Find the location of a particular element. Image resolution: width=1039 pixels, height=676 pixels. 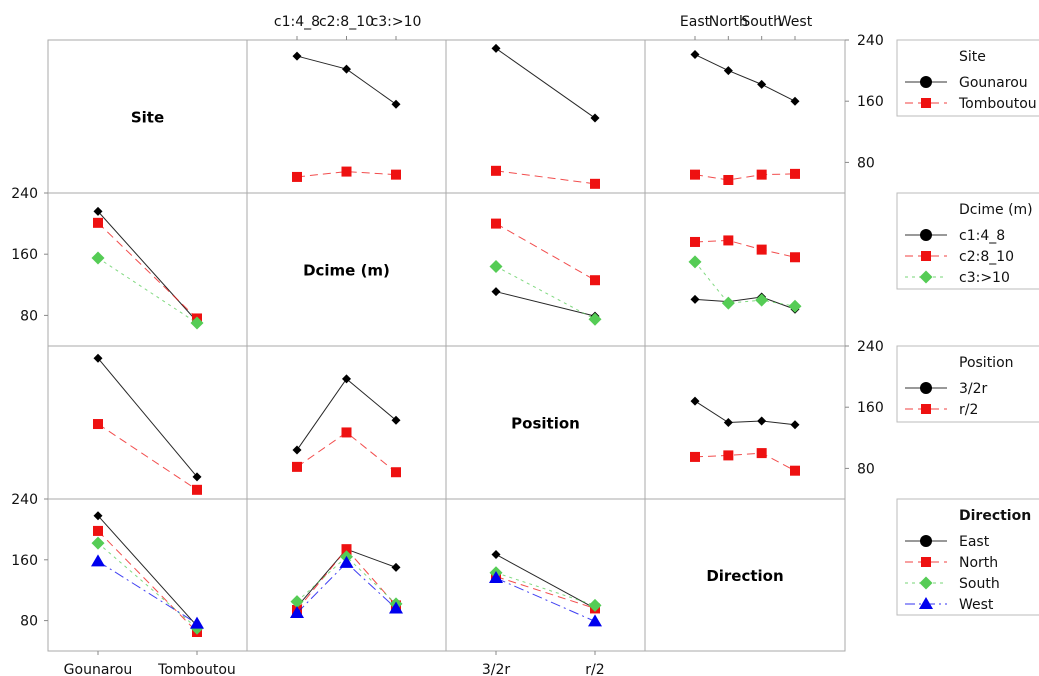

cell-r3-c2 is located at coordinates (545, 588).